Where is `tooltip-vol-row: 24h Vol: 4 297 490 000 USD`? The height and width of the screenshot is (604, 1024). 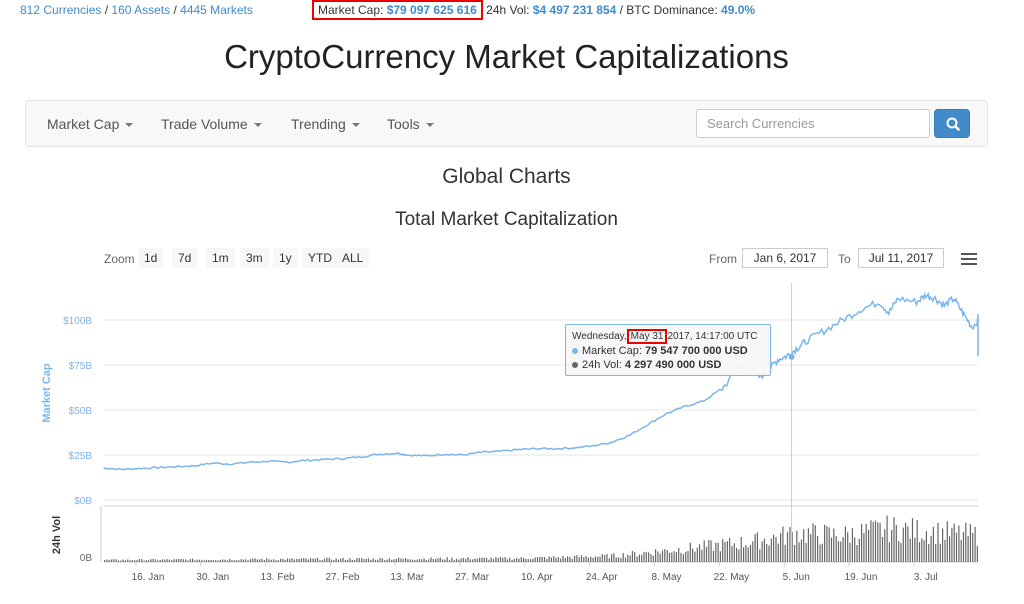
tooltip-vol-row: 24h Vol: 4 297 490 000 USD is located at coordinates (668, 365).